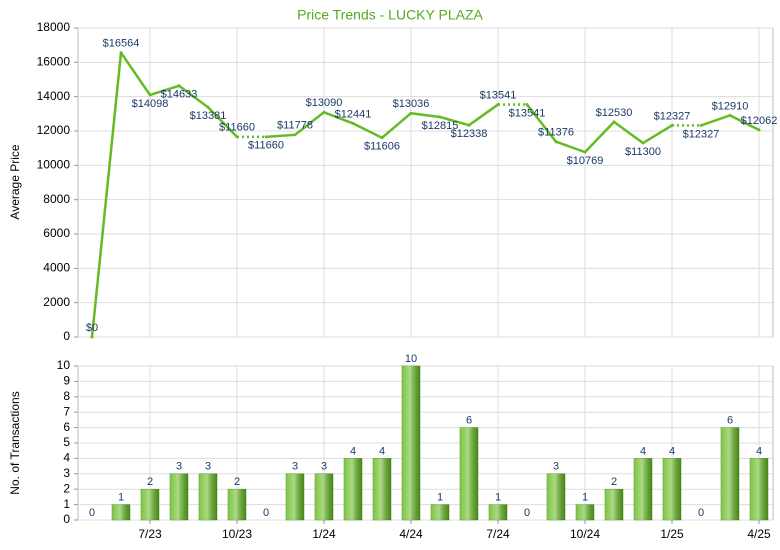 The width and height of the screenshot is (780, 550). Describe the element at coordinates (411, 359) in the screenshot. I see `data-label: 10` at that location.